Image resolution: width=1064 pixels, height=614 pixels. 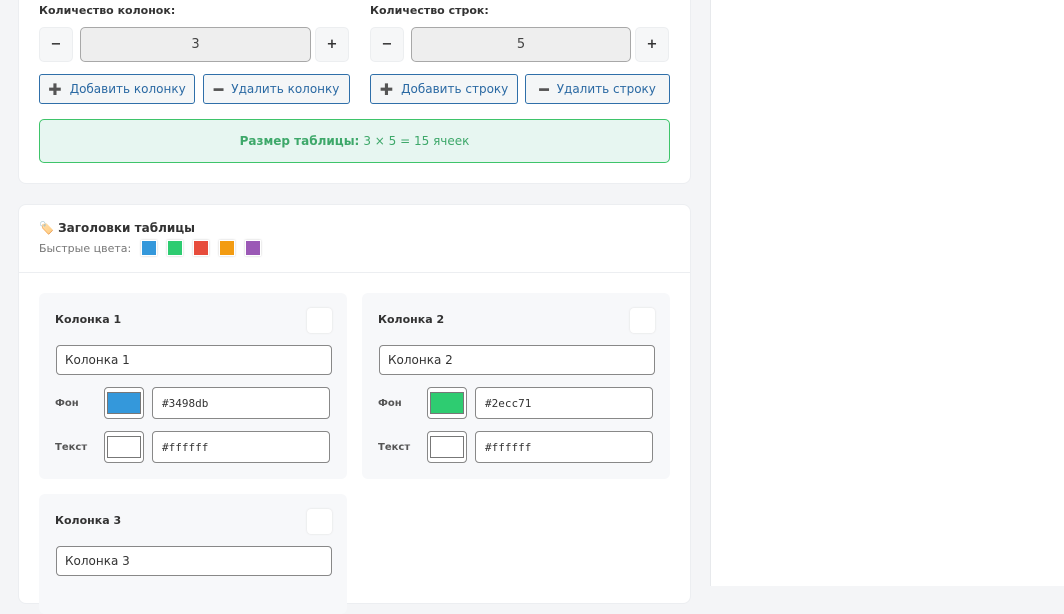 I want to click on remove-column-button: ━ Удалить колонку, so click(x=276, y=89).